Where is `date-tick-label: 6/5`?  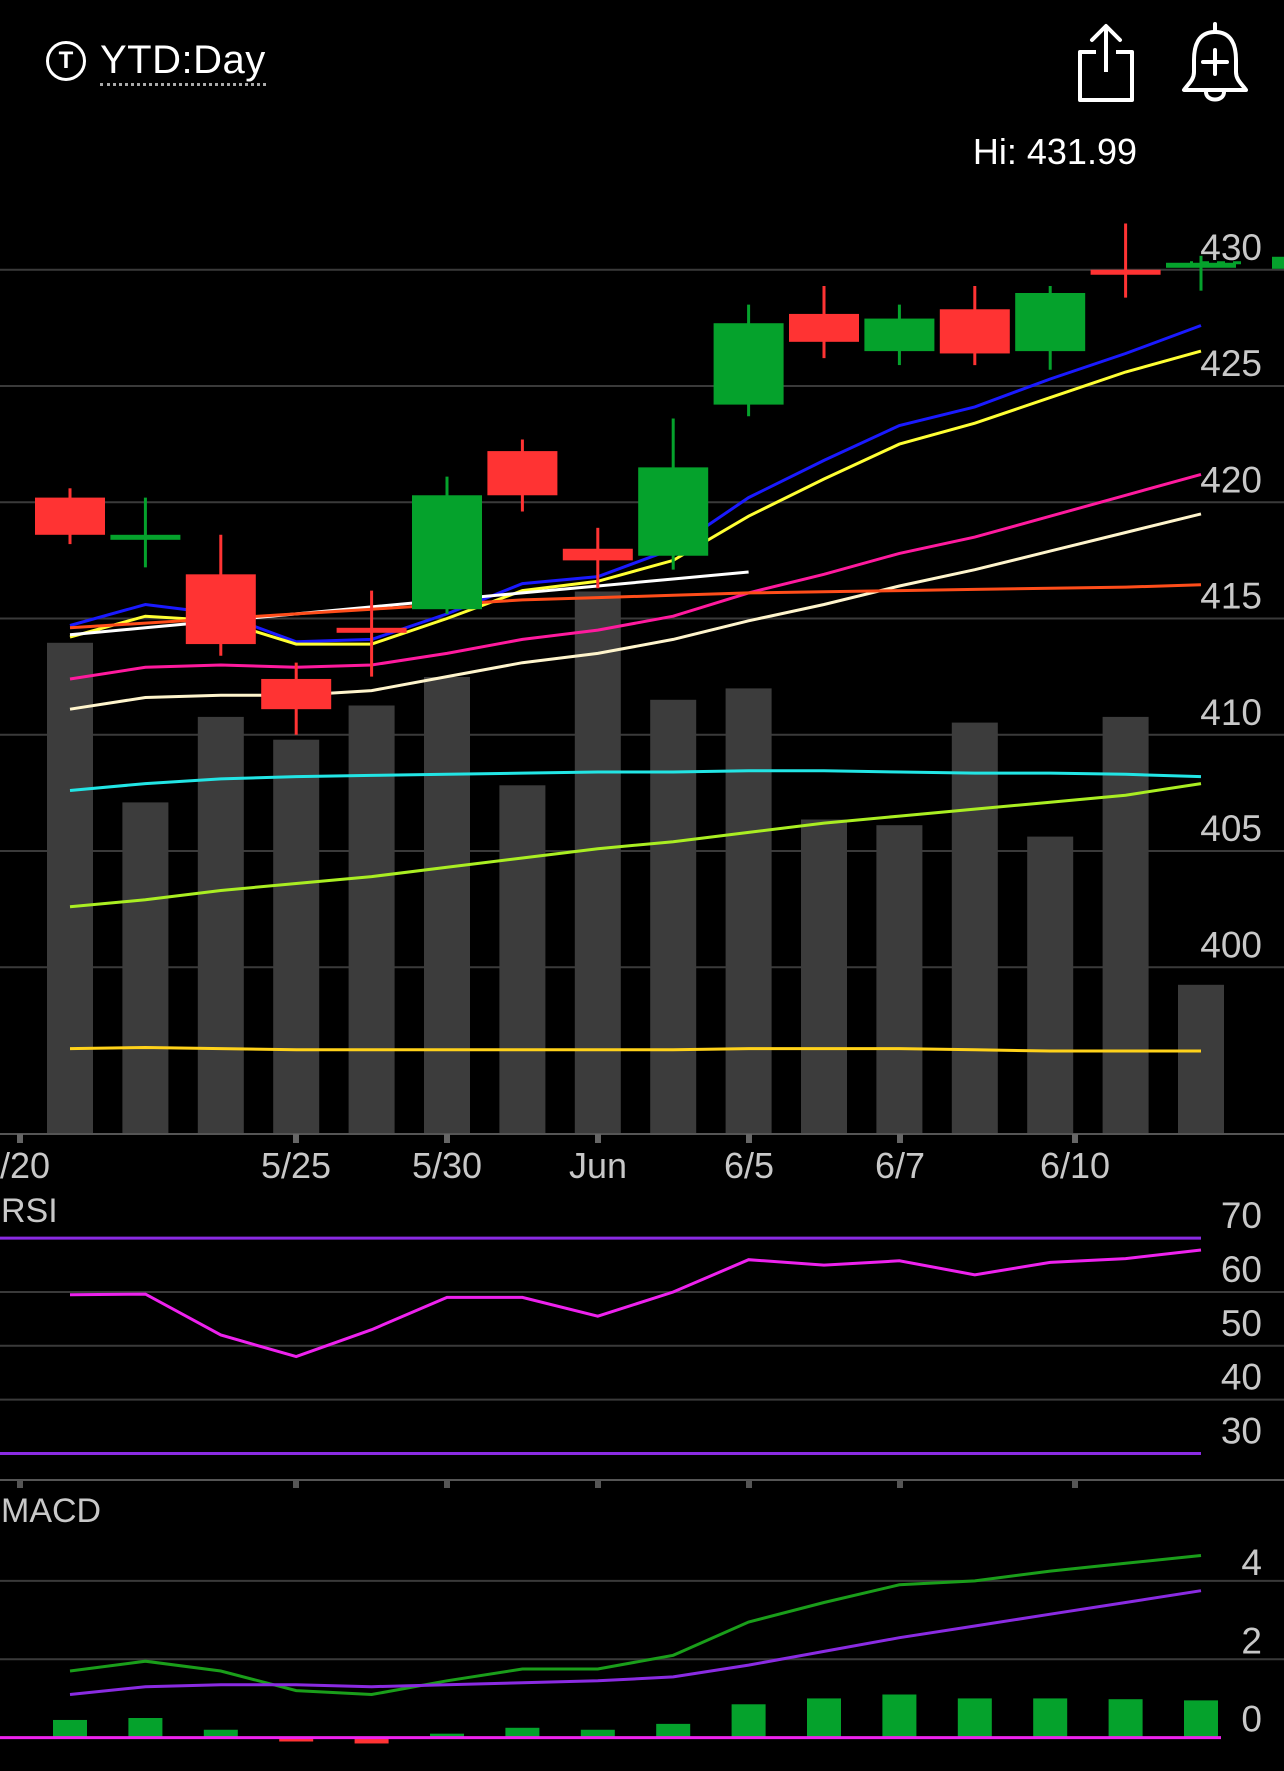
date-tick-label: 6/5 is located at coordinates (749, 1165).